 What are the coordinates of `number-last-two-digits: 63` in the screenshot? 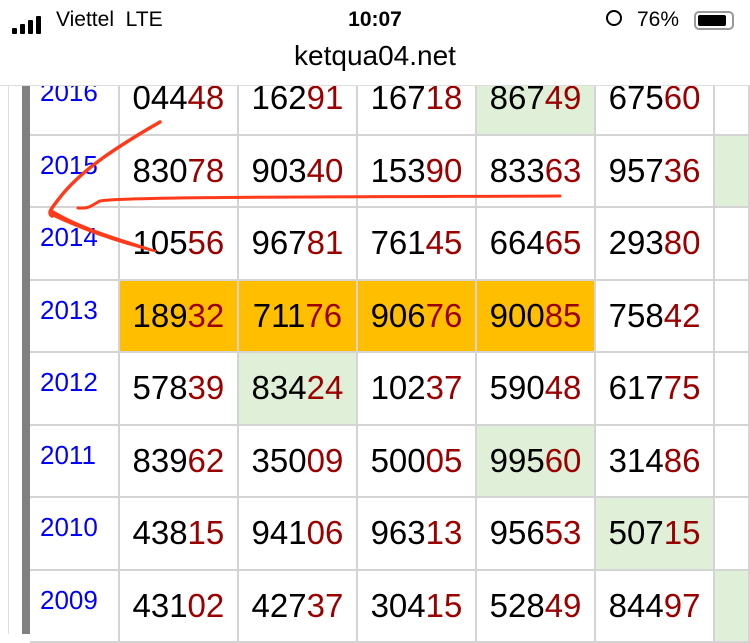 It's located at (563, 170).